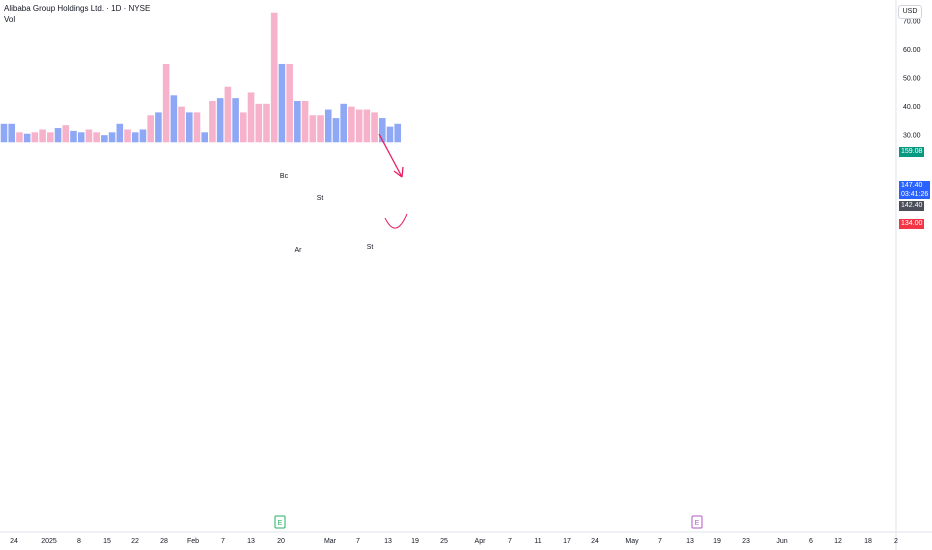 The width and height of the screenshot is (932, 550). Describe the element at coordinates (912, 22) in the screenshot. I see `y-tick-label: 70.00` at that location.